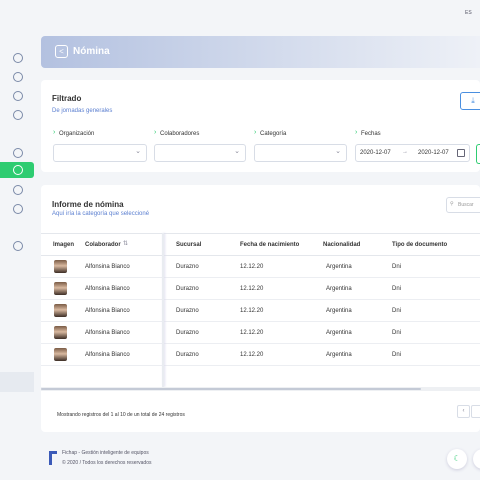 The image size is (480, 480). What do you see at coordinates (420, 245) in the screenshot?
I see `column-header: Tipo de documento` at bounding box center [420, 245].